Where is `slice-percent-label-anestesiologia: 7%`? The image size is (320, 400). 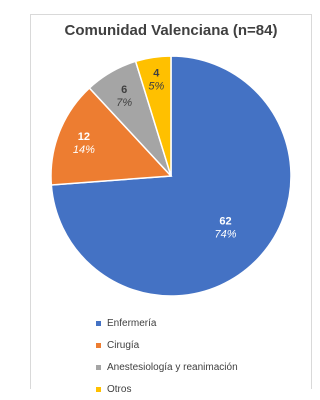
slice-percent-label-anestesiologia: 7% is located at coordinates (124, 103).